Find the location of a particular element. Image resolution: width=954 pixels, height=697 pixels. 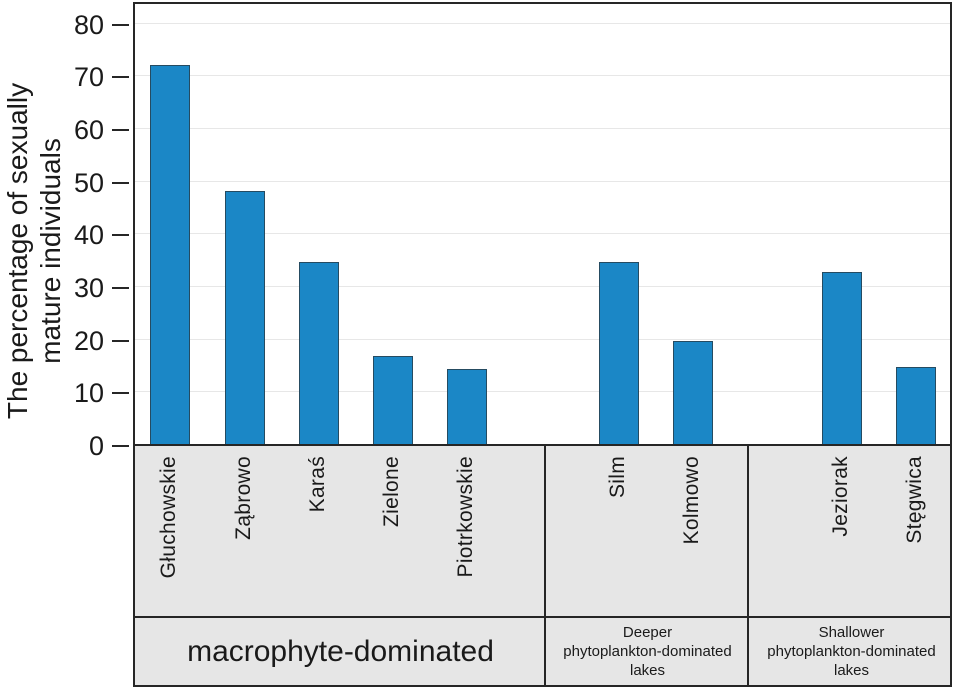

y-tick-label-20: 20 is located at coordinates (88, 340).